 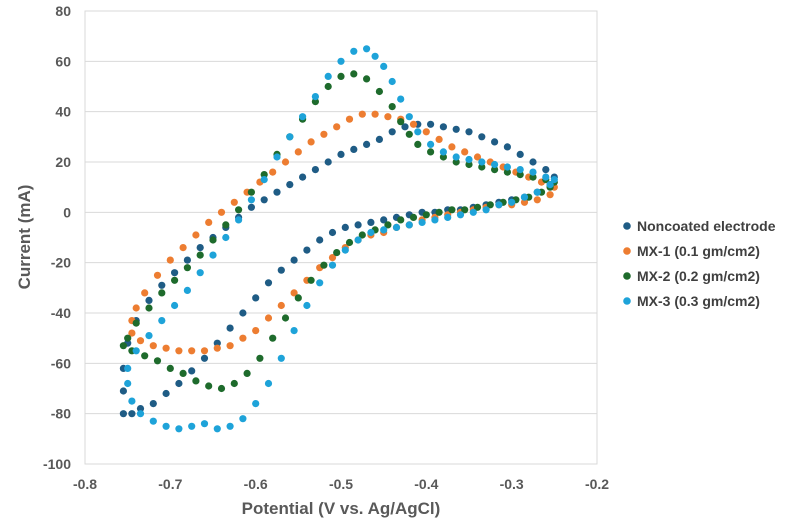 I want to click on x-tick-label: -0.8, so click(x=85, y=484).